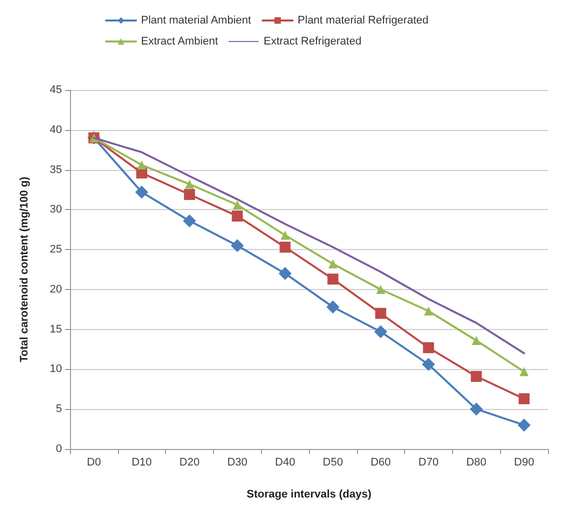 This screenshot has height=519, width=568. What do you see at coordinates (332, 462) in the screenshot?
I see `x-tick-label: D50` at bounding box center [332, 462].